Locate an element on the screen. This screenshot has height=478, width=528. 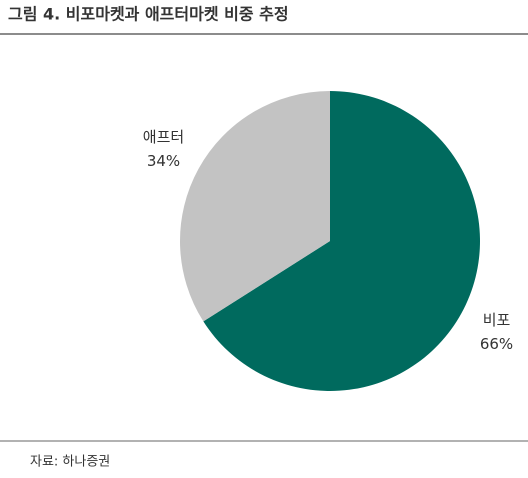
source: 자료: 하나증권 is located at coordinates (70, 462).